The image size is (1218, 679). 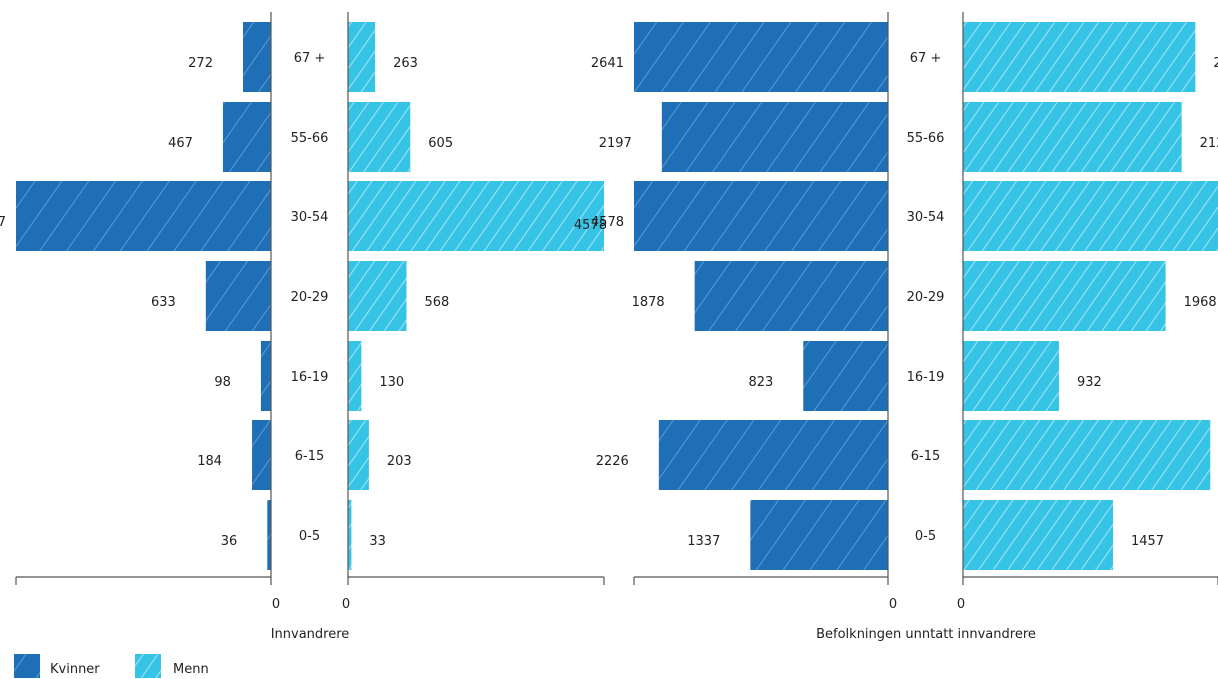 I want to click on legend-swatch-kvinner, so click(x=27, y=666).